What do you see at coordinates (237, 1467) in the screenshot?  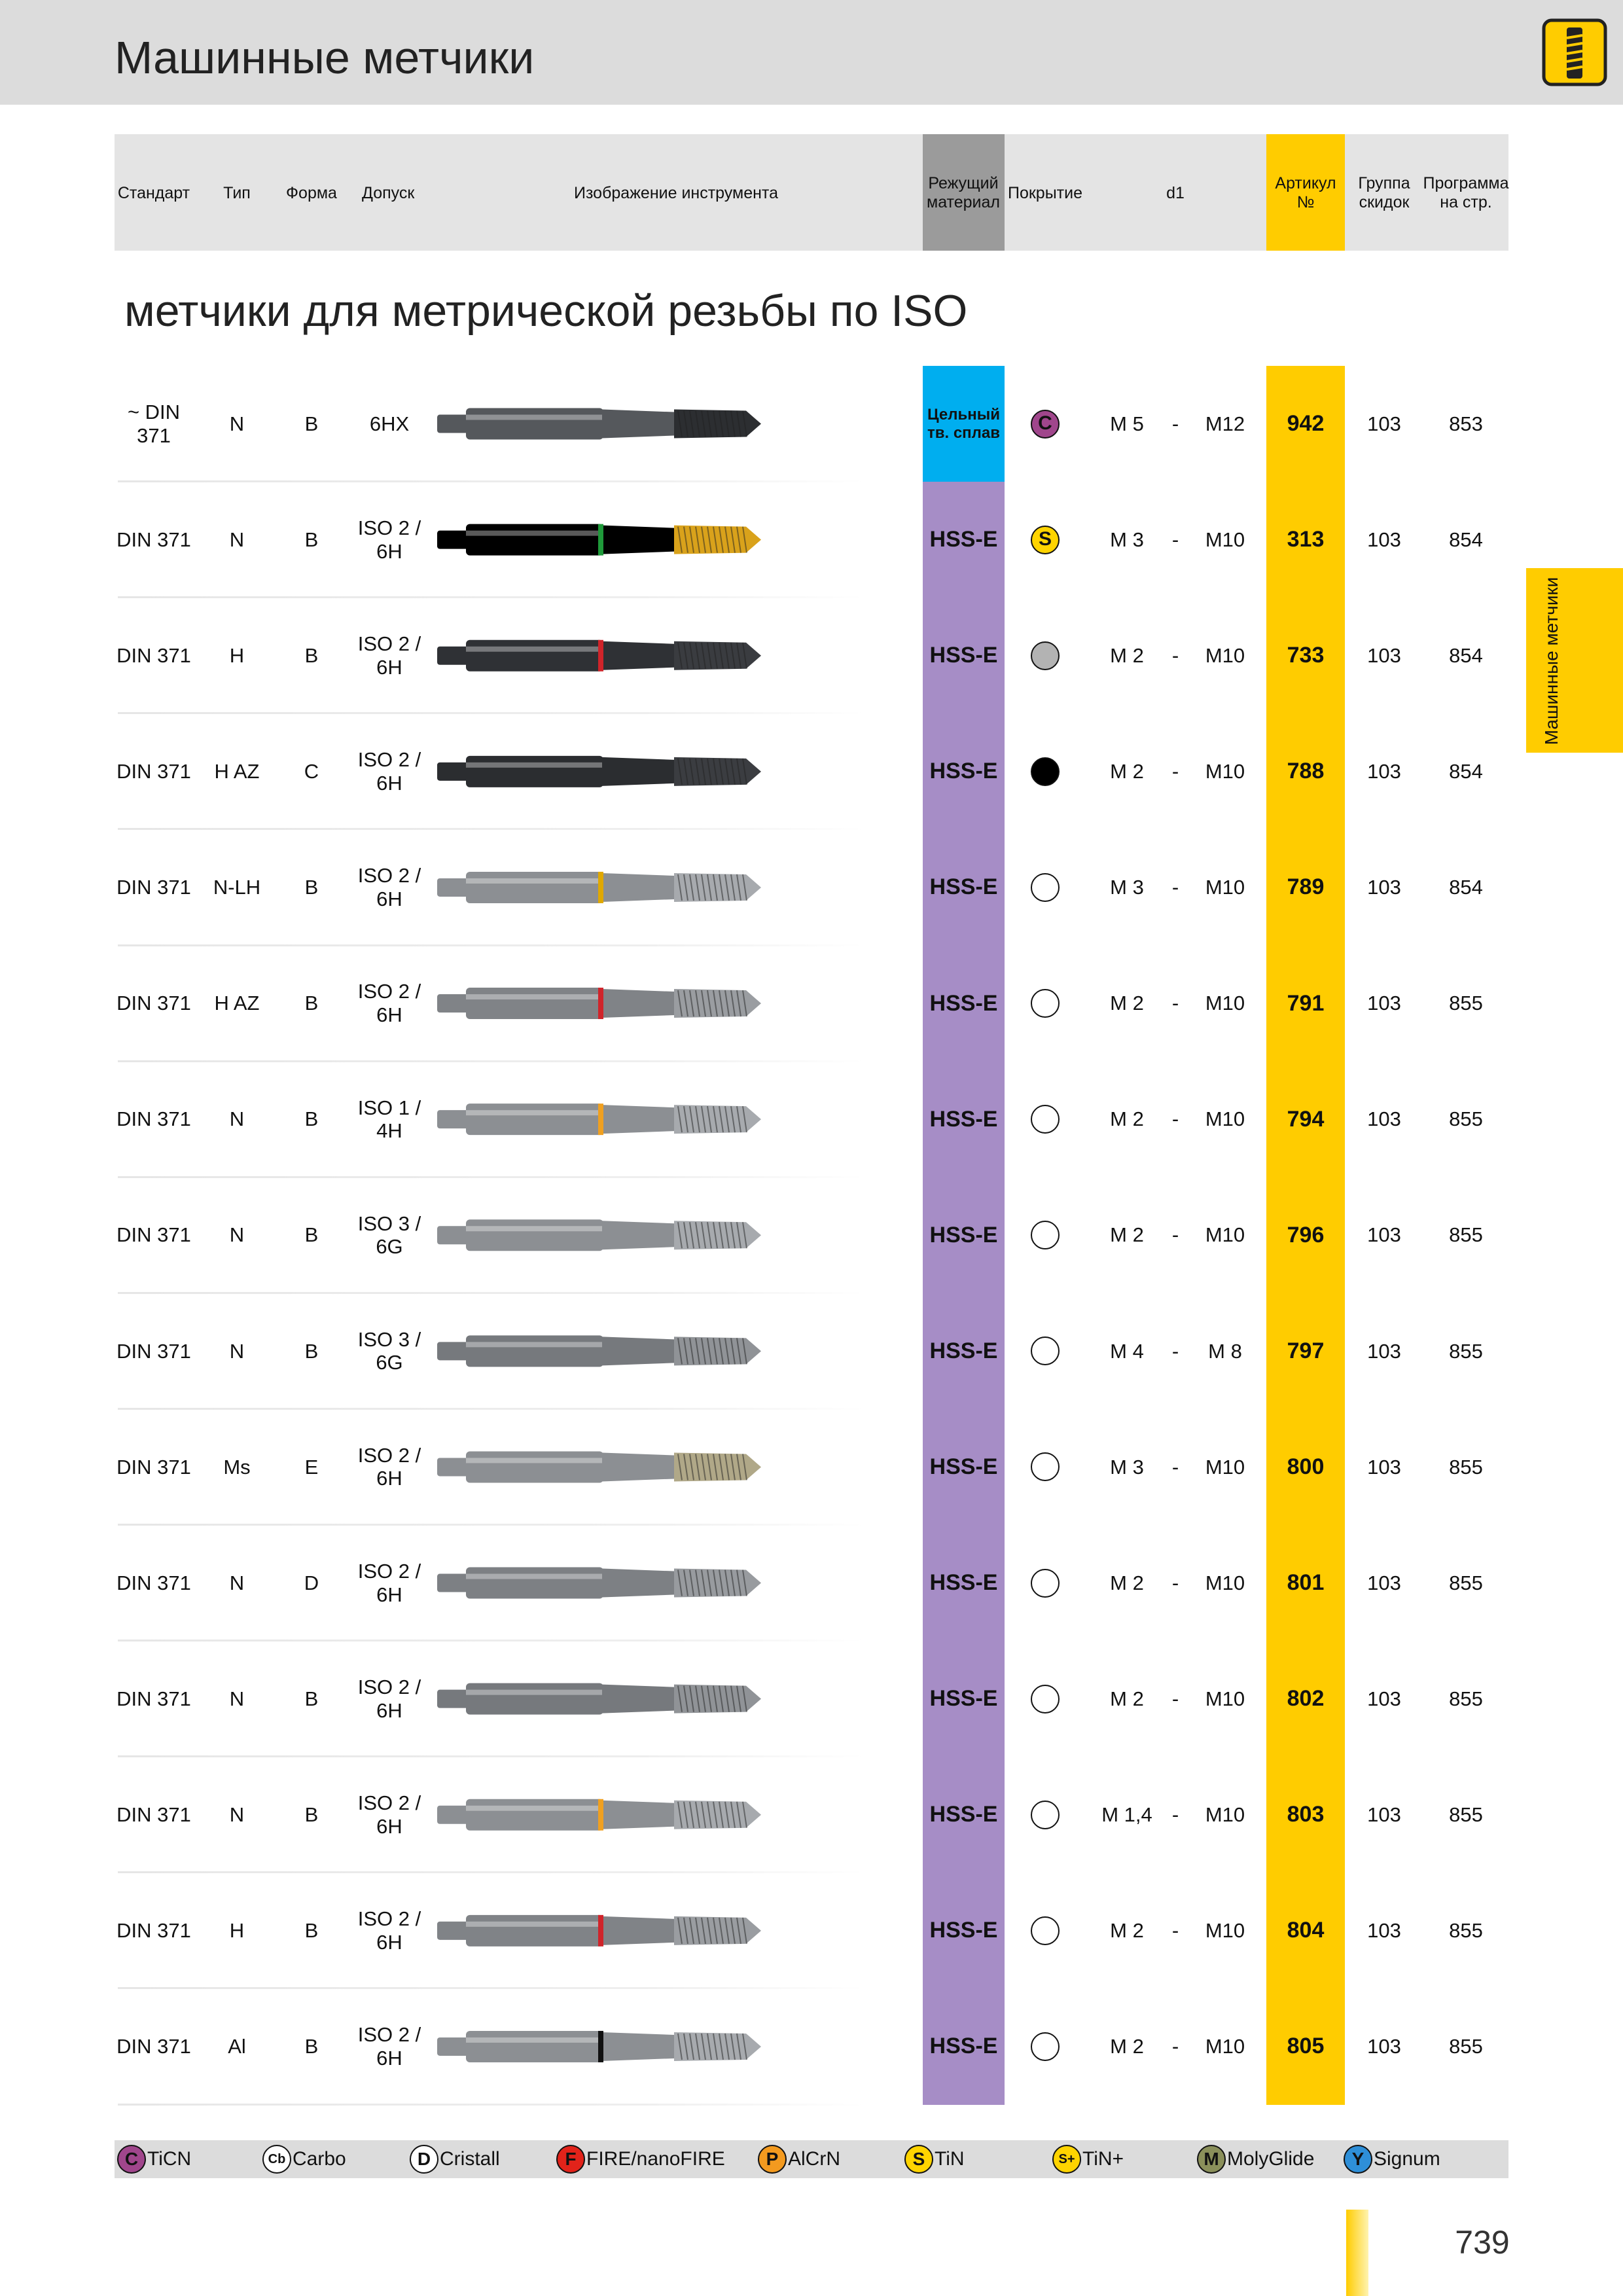 I see `type: Ms` at bounding box center [237, 1467].